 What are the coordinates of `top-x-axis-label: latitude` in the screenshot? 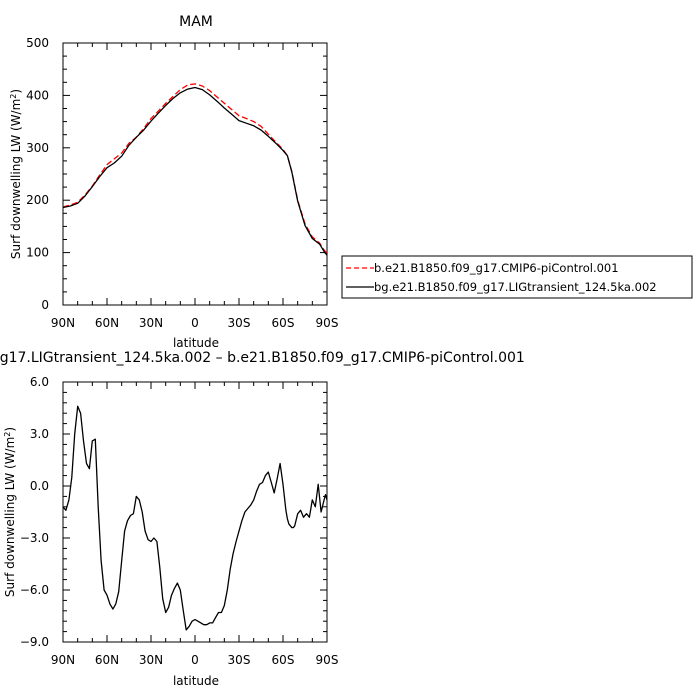 It's located at (196, 343).